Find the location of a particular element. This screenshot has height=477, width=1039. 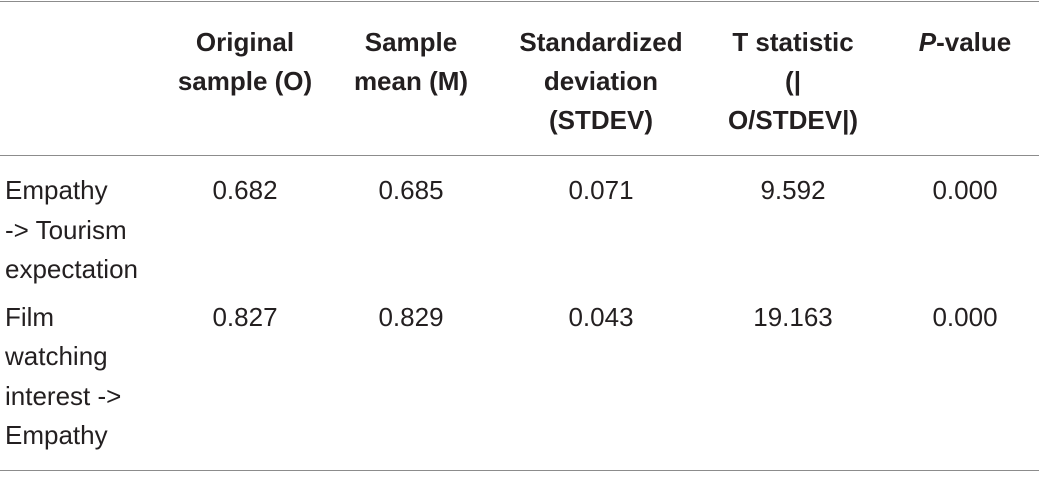

row-label: -> Tourism is located at coordinates (66, 229).